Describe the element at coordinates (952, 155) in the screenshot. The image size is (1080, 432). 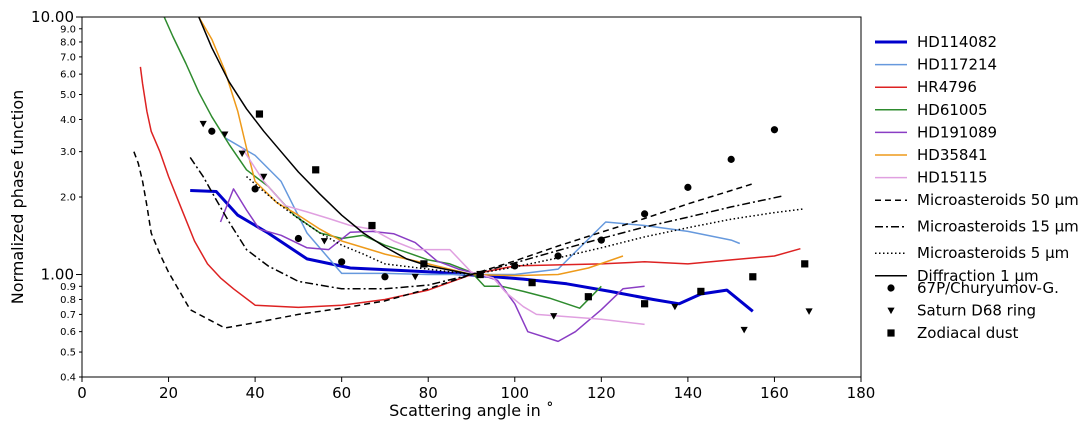
I see `legend-label-hd35841: HD35841` at that location.